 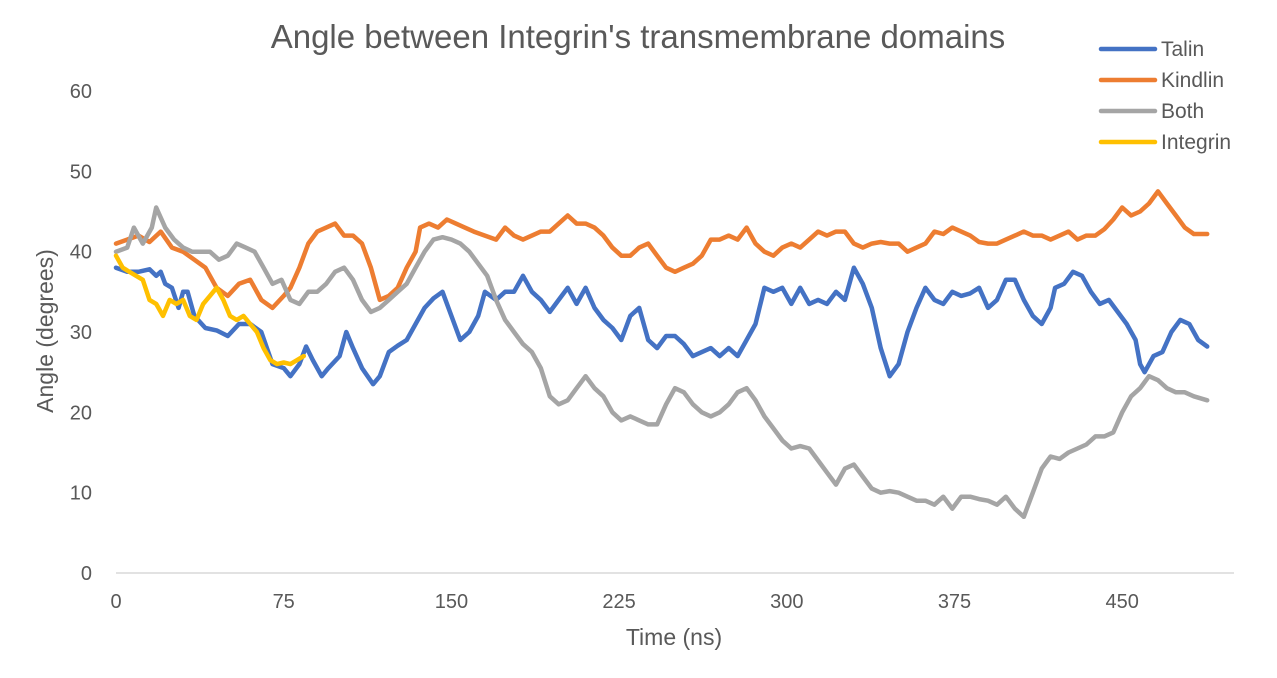 What do you see at coordinates (81, 253) in the screenshot?
I see `y-tick-label: 40` at bounding box center [81, 253].